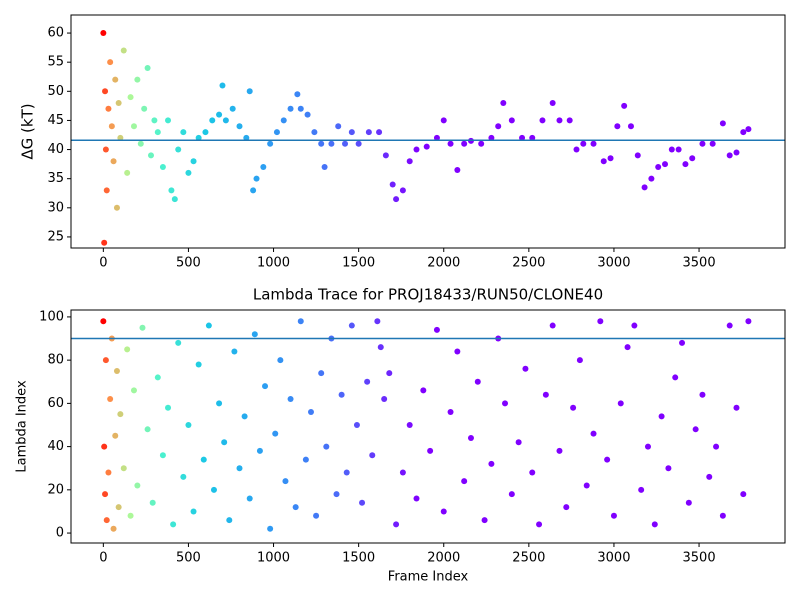 The width and height of the screenshot is (800, 600). Describe the element at coordinates (55, 446) in the screenshot. I see `y-tick-label: 40` at that location.